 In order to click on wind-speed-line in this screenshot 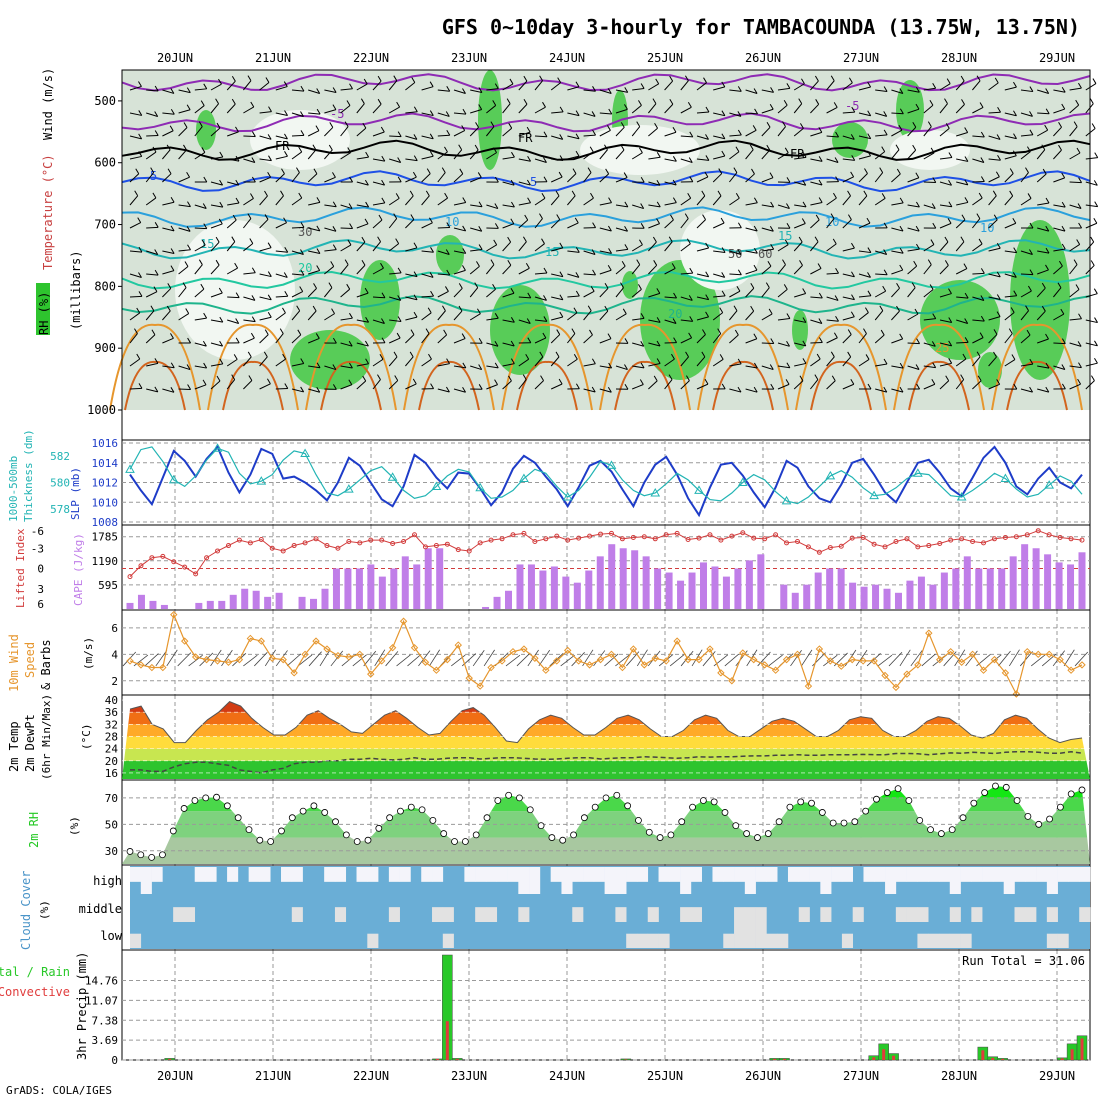, I will do `click(606, 654)`.